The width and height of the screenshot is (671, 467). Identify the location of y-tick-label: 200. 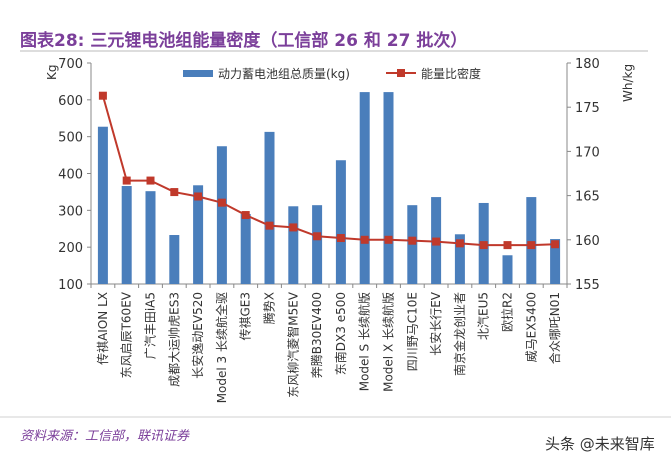
(70, 248).